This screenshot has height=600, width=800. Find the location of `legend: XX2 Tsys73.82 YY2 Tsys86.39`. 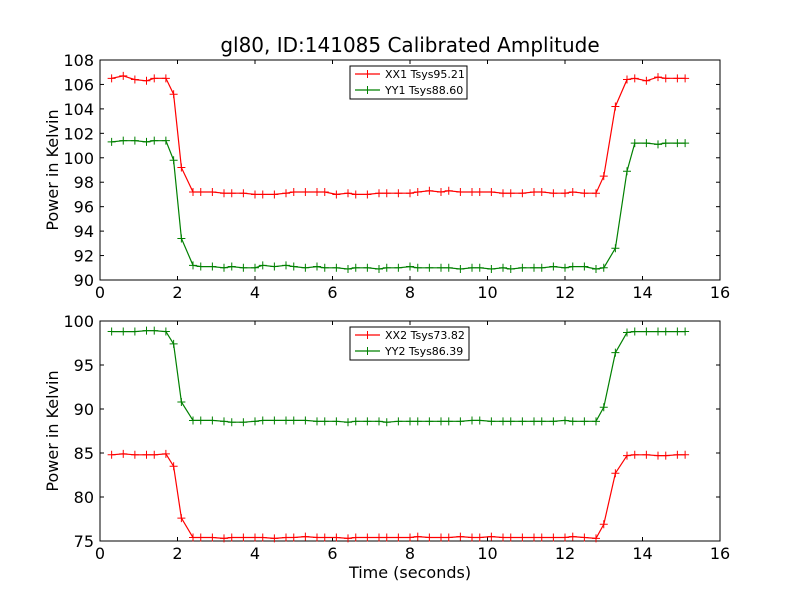

legend: XX2 Tsys73.82 YY2 Tsys86.39 is located at coordinates (409, 343).